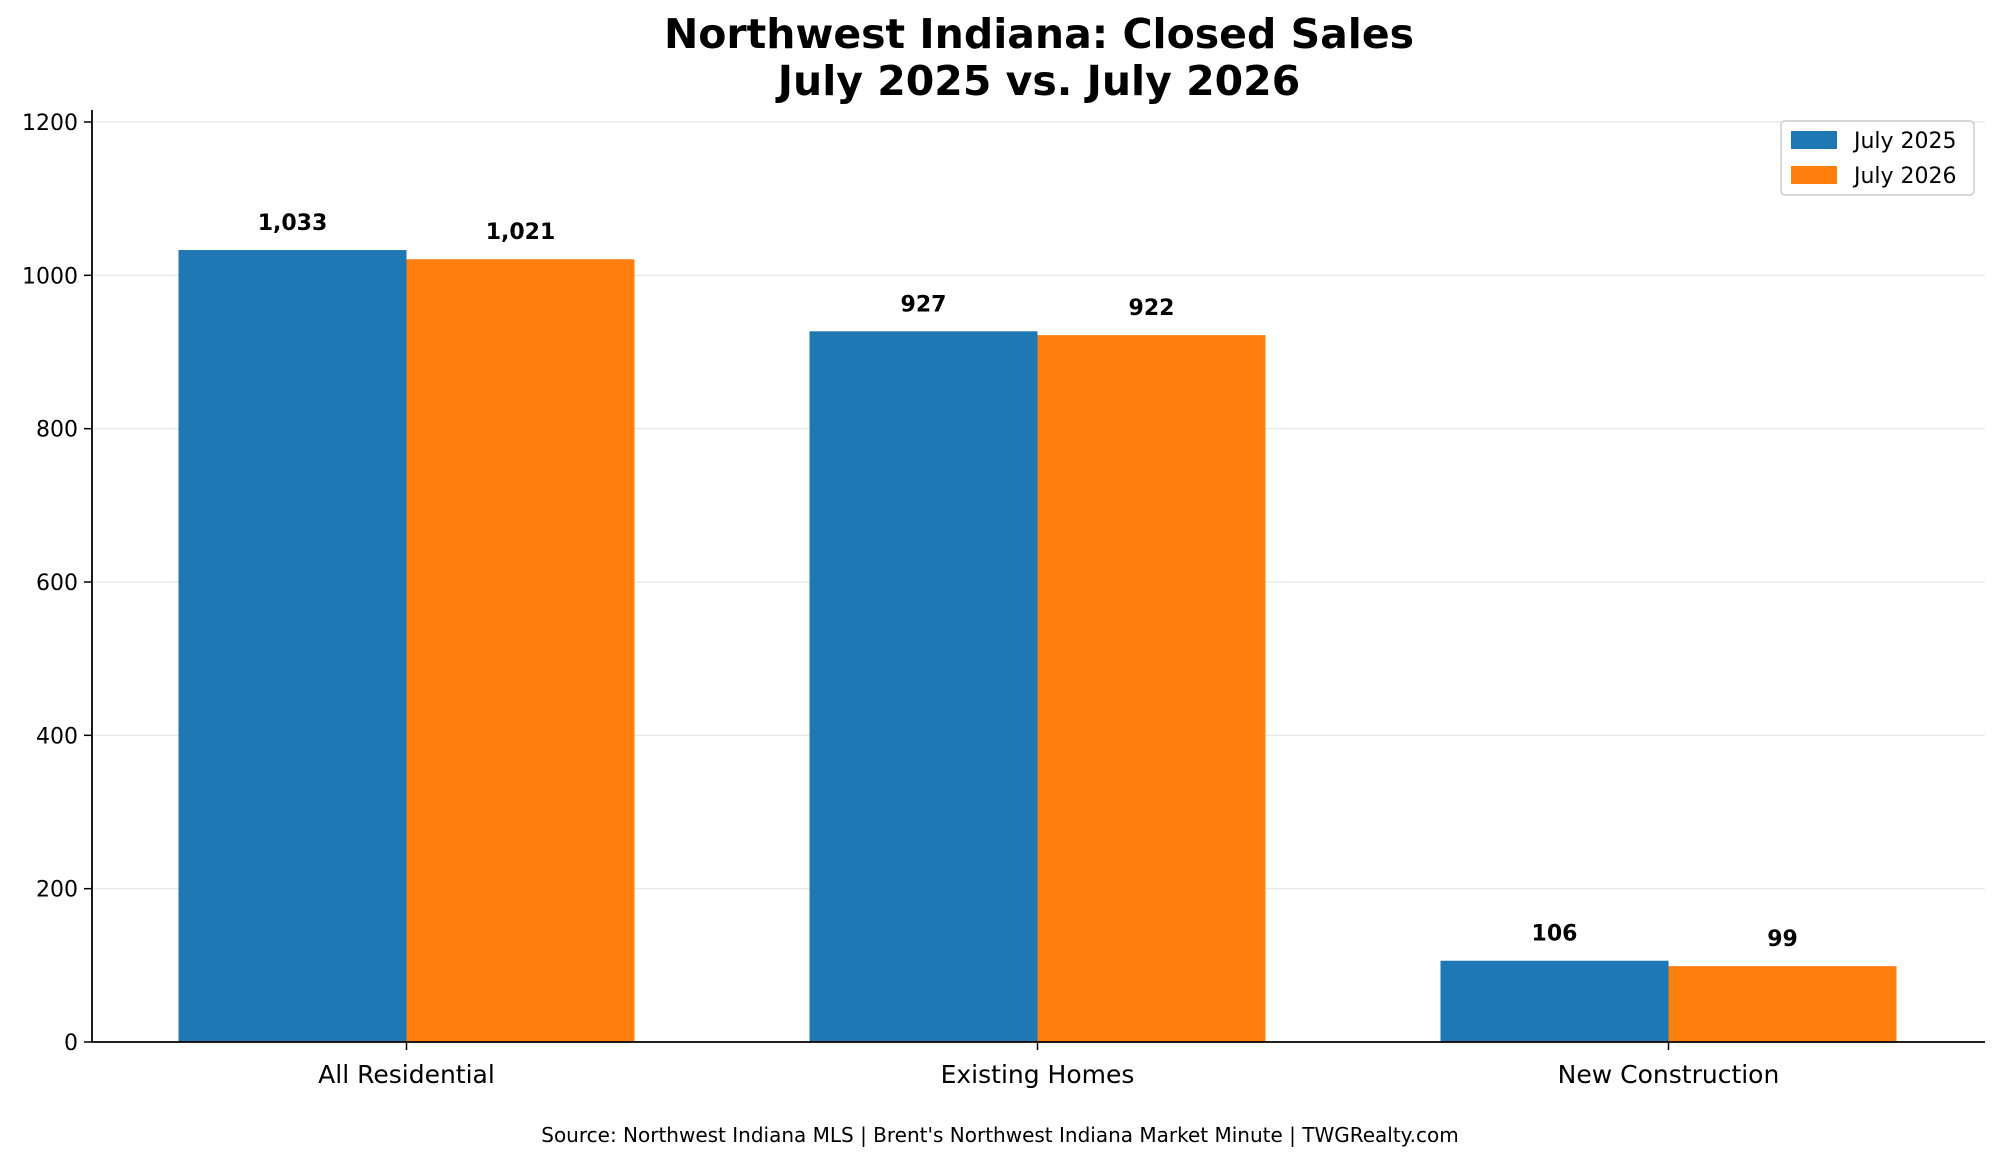  What do you see at coordinates (1037, 81) in the screenshot?
I see `chart-title-line2: July 2025 vs. July 2026` at bounding box center [1037, 81].